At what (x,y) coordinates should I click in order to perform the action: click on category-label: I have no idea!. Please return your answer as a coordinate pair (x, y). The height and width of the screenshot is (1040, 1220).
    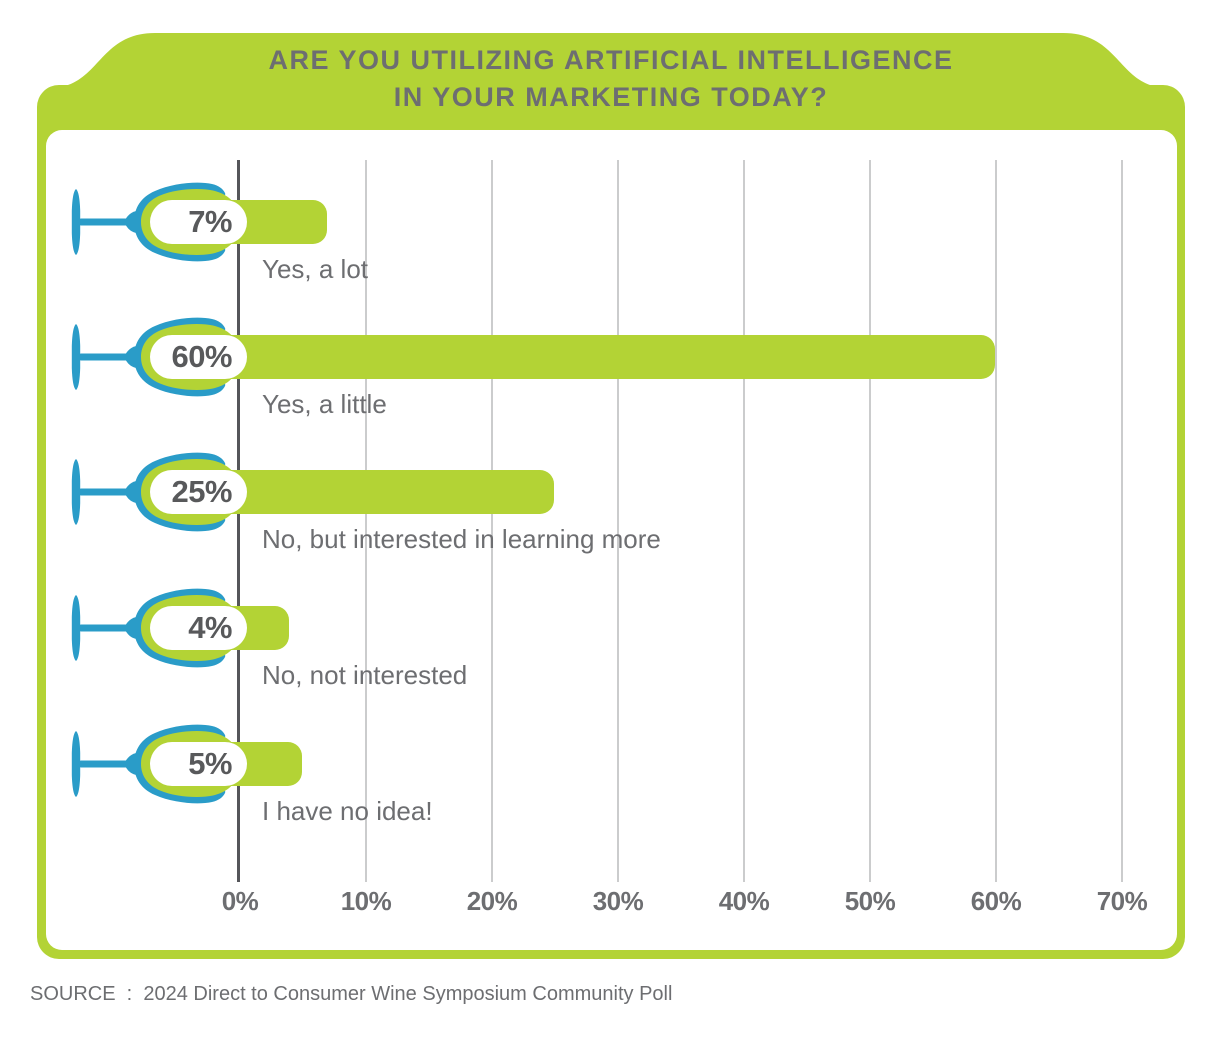
    Looking at the image, I should click on (347, 811).